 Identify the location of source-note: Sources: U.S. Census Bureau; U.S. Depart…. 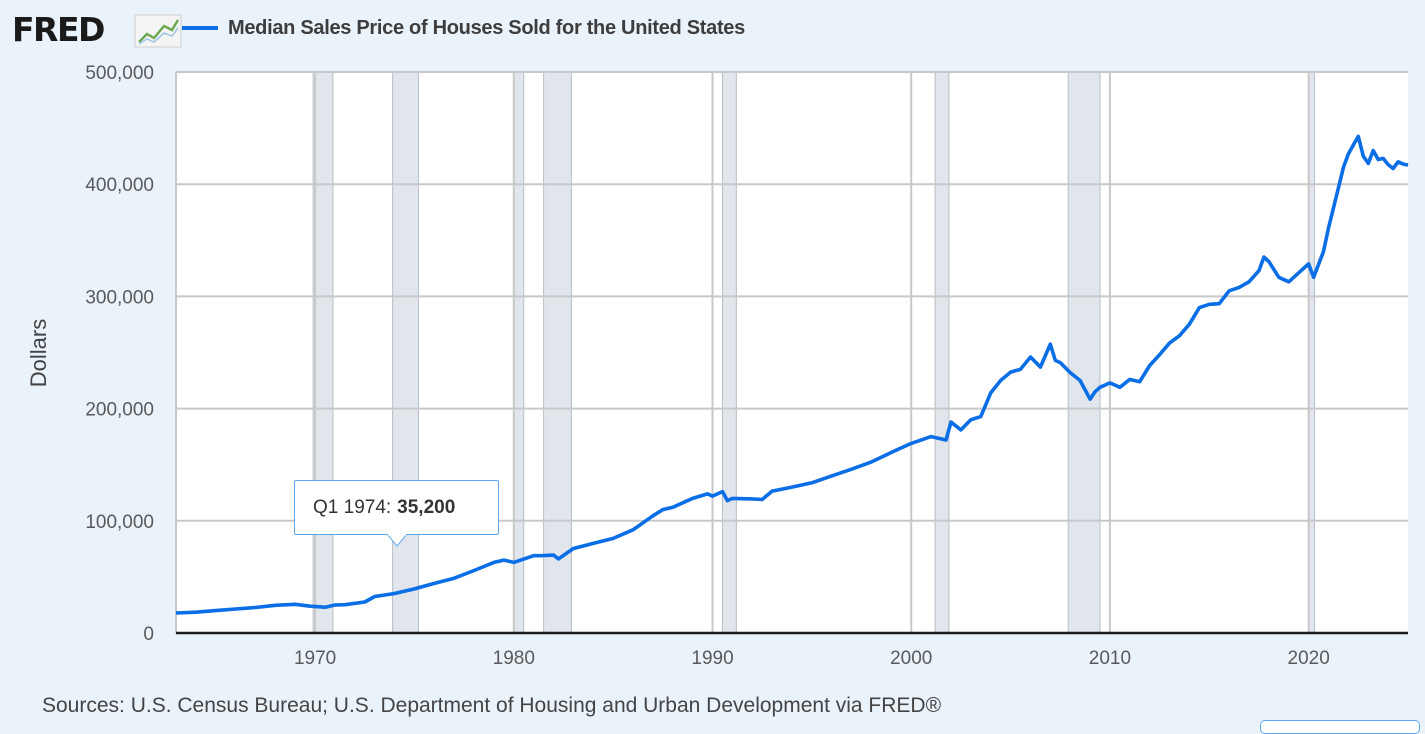
(492, 705).